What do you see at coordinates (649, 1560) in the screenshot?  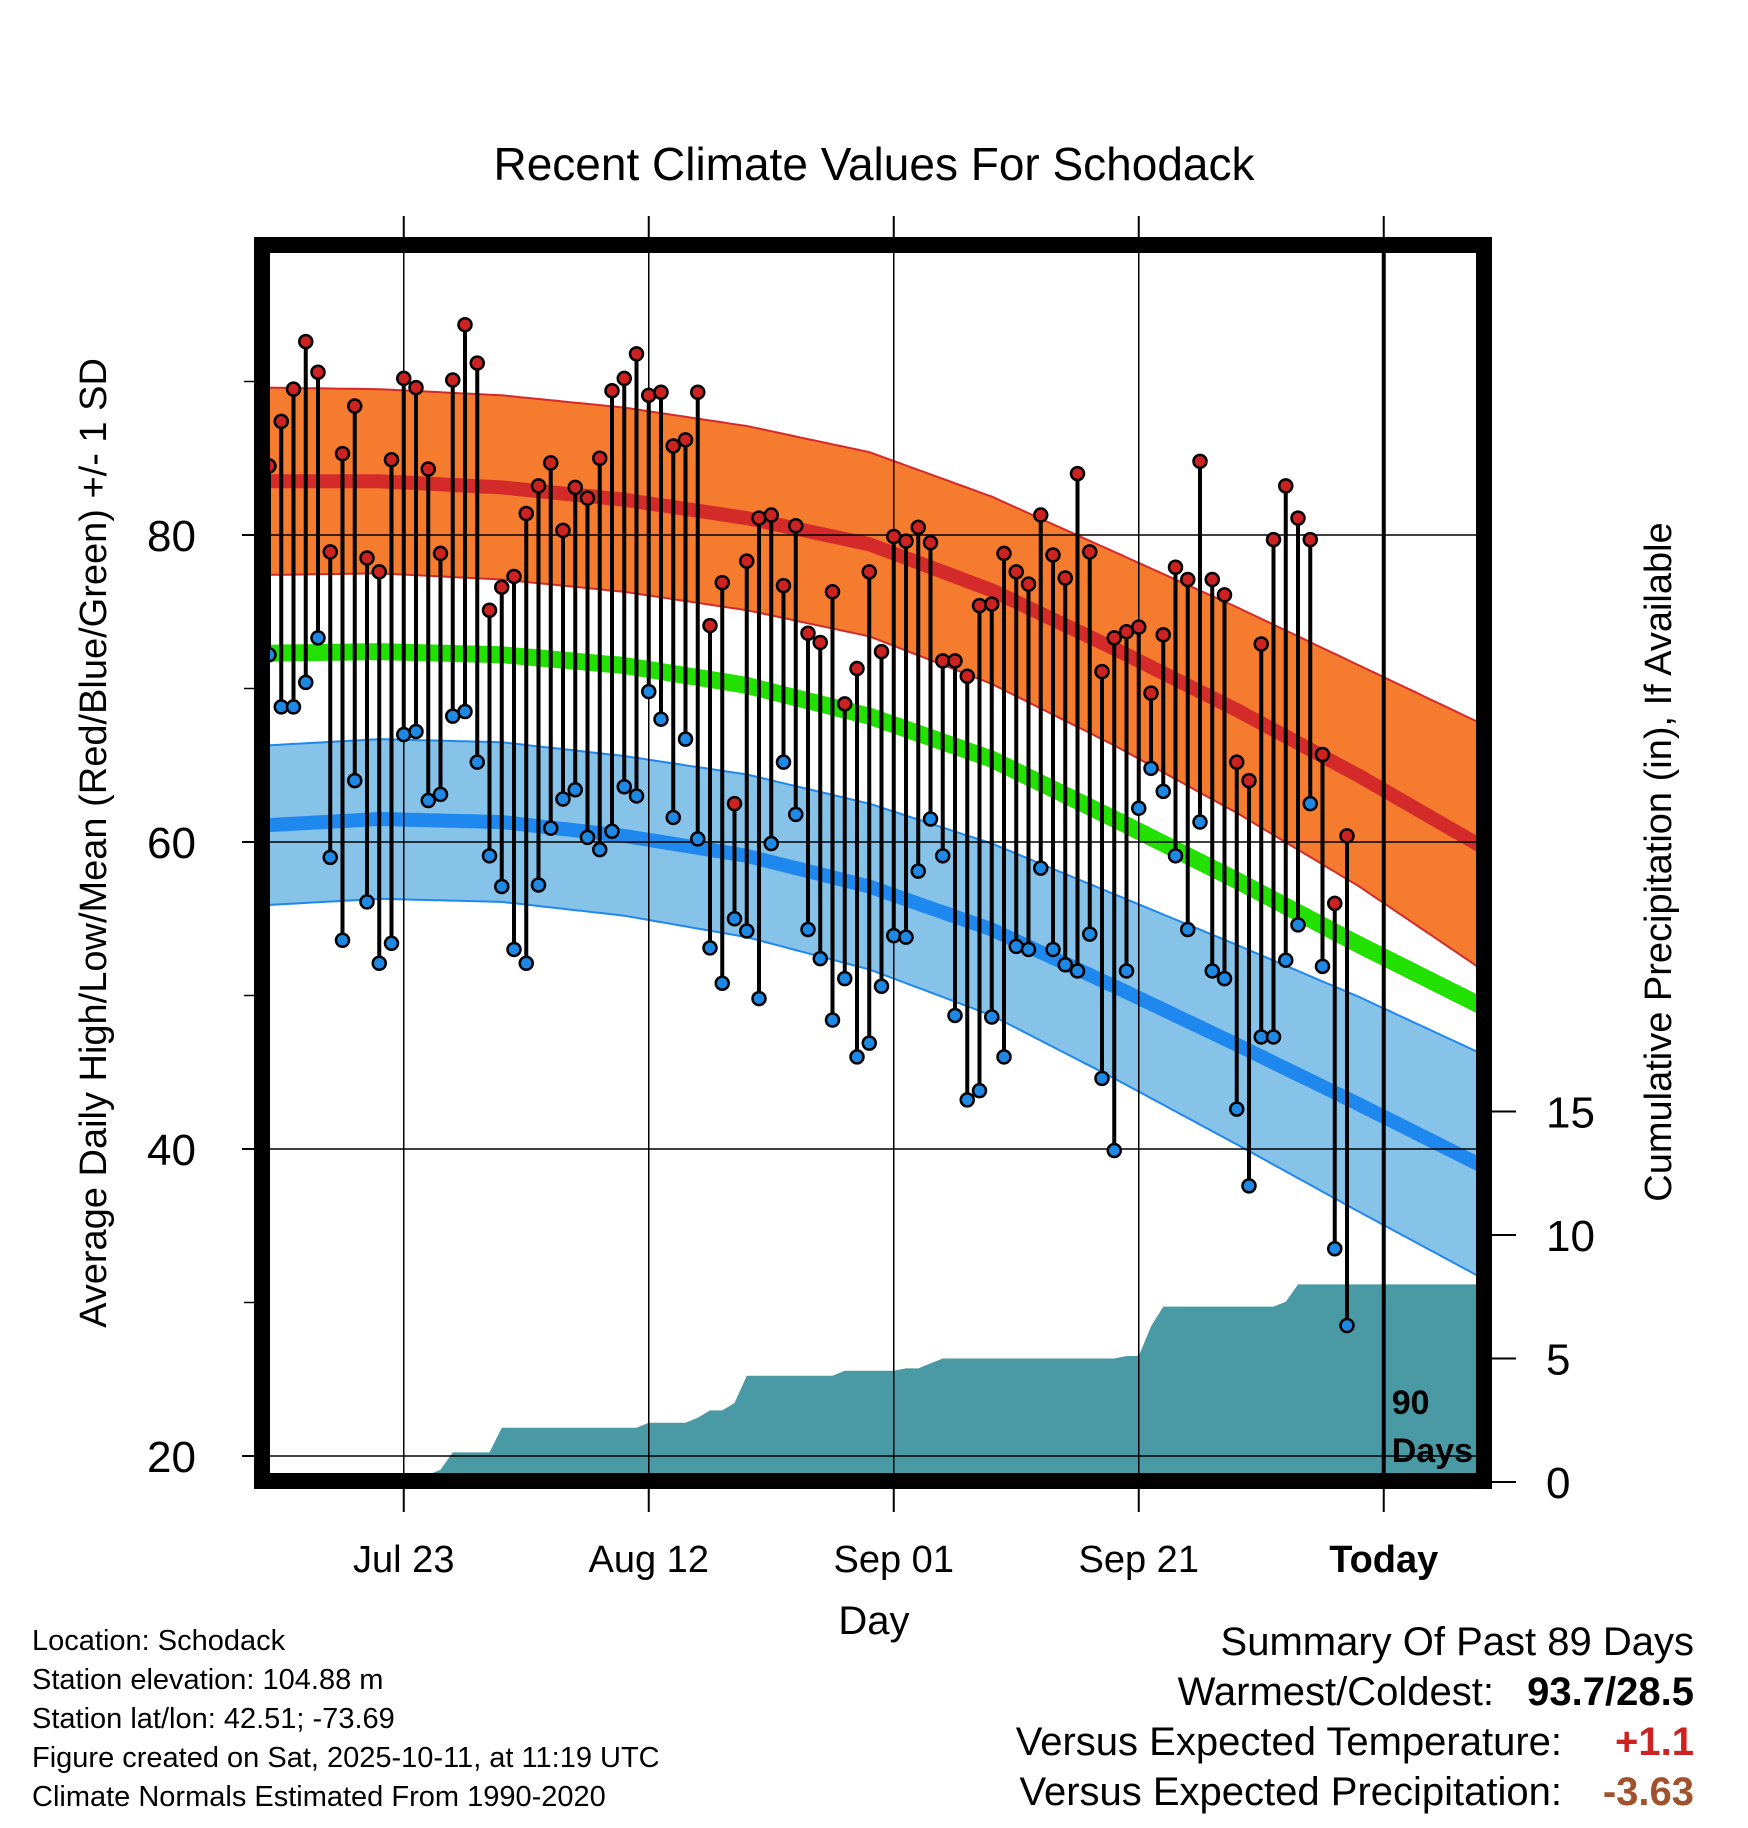 I see `x-tick-label: Aug 12` at bounding box center [649, 1560].